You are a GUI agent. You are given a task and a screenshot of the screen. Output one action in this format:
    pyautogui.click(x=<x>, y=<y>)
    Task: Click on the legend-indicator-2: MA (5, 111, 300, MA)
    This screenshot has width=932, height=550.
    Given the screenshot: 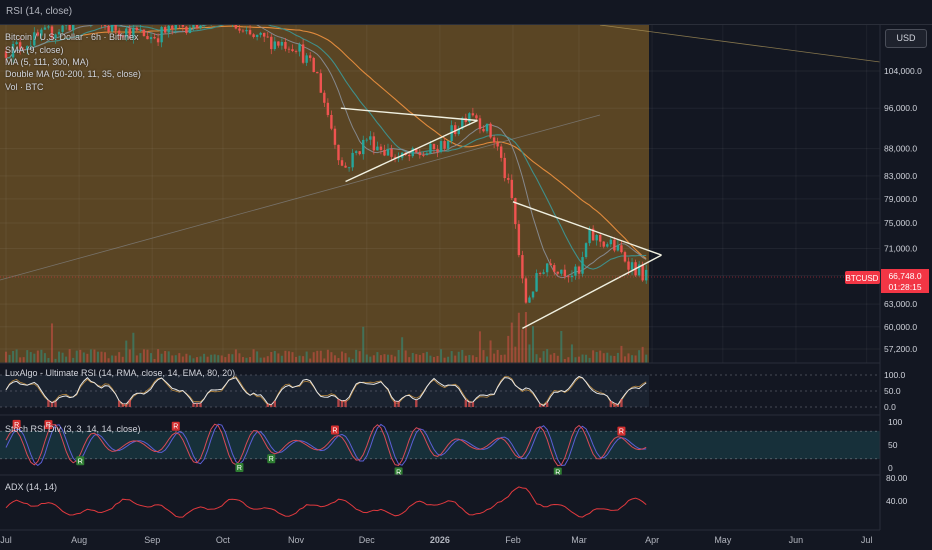 What is the action you would take?
    pyautogui.click(x=47, y=62)
    